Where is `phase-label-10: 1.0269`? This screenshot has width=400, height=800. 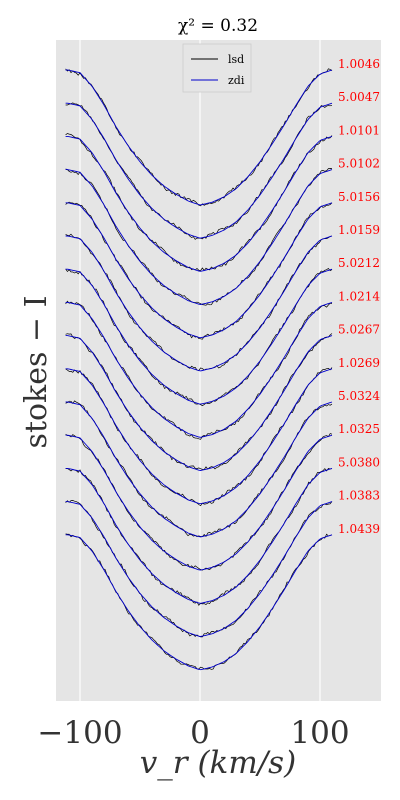
phase-label-10: 1.0269 is located at coordinates (359, 363).